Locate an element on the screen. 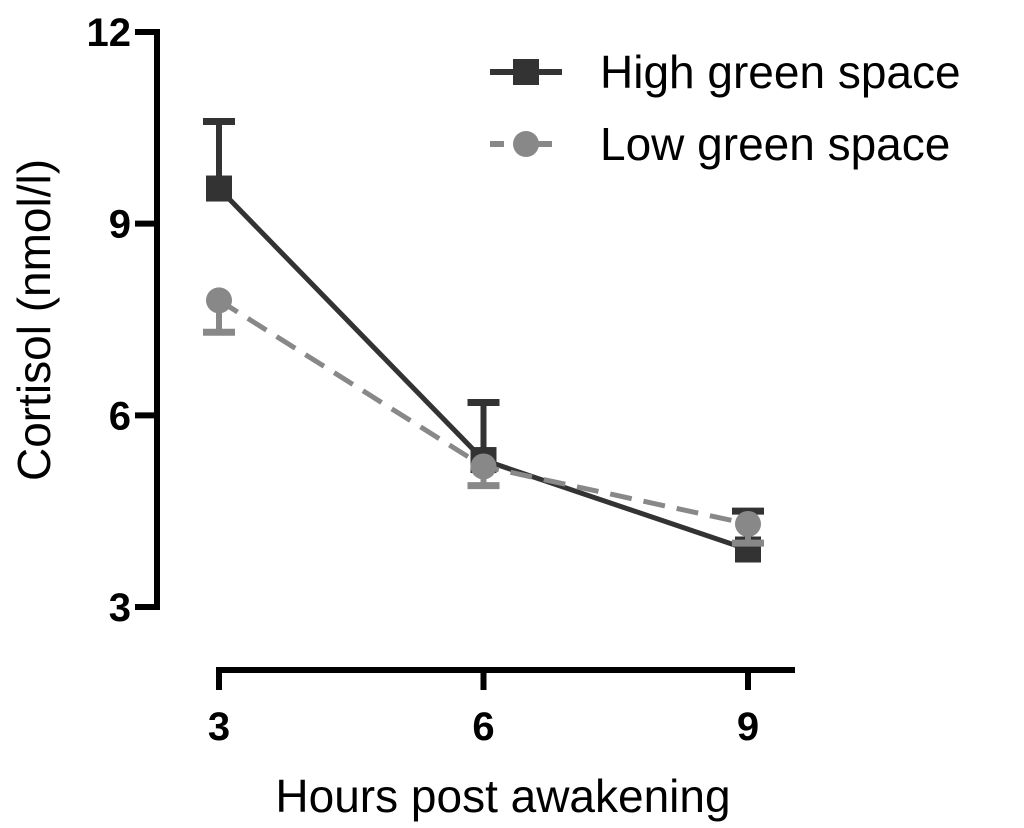  legend-marker-square is located at coordinates (526, 72).